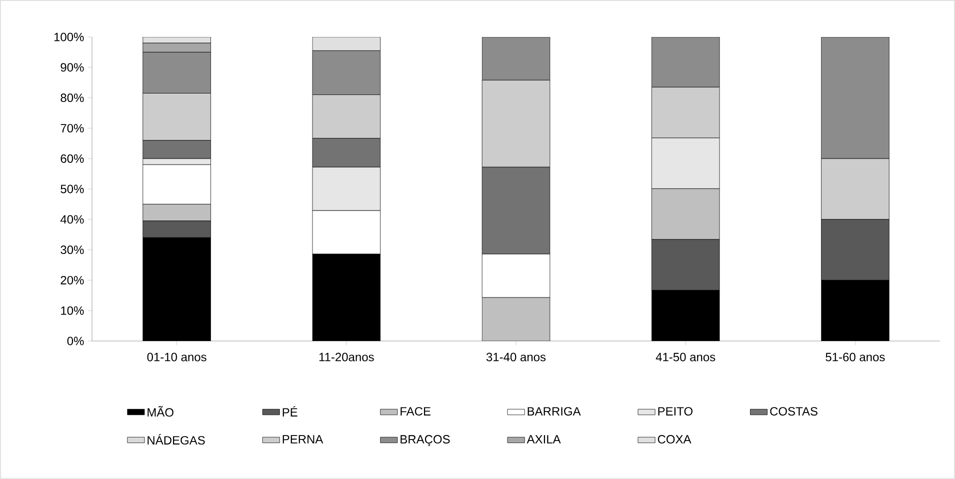 This screenshot has height=479, width=955. What do you see at coordinates (425, 440) in the screenshot?
I see `legend-label: BRAÇOS` at bounding box center [425, 440].